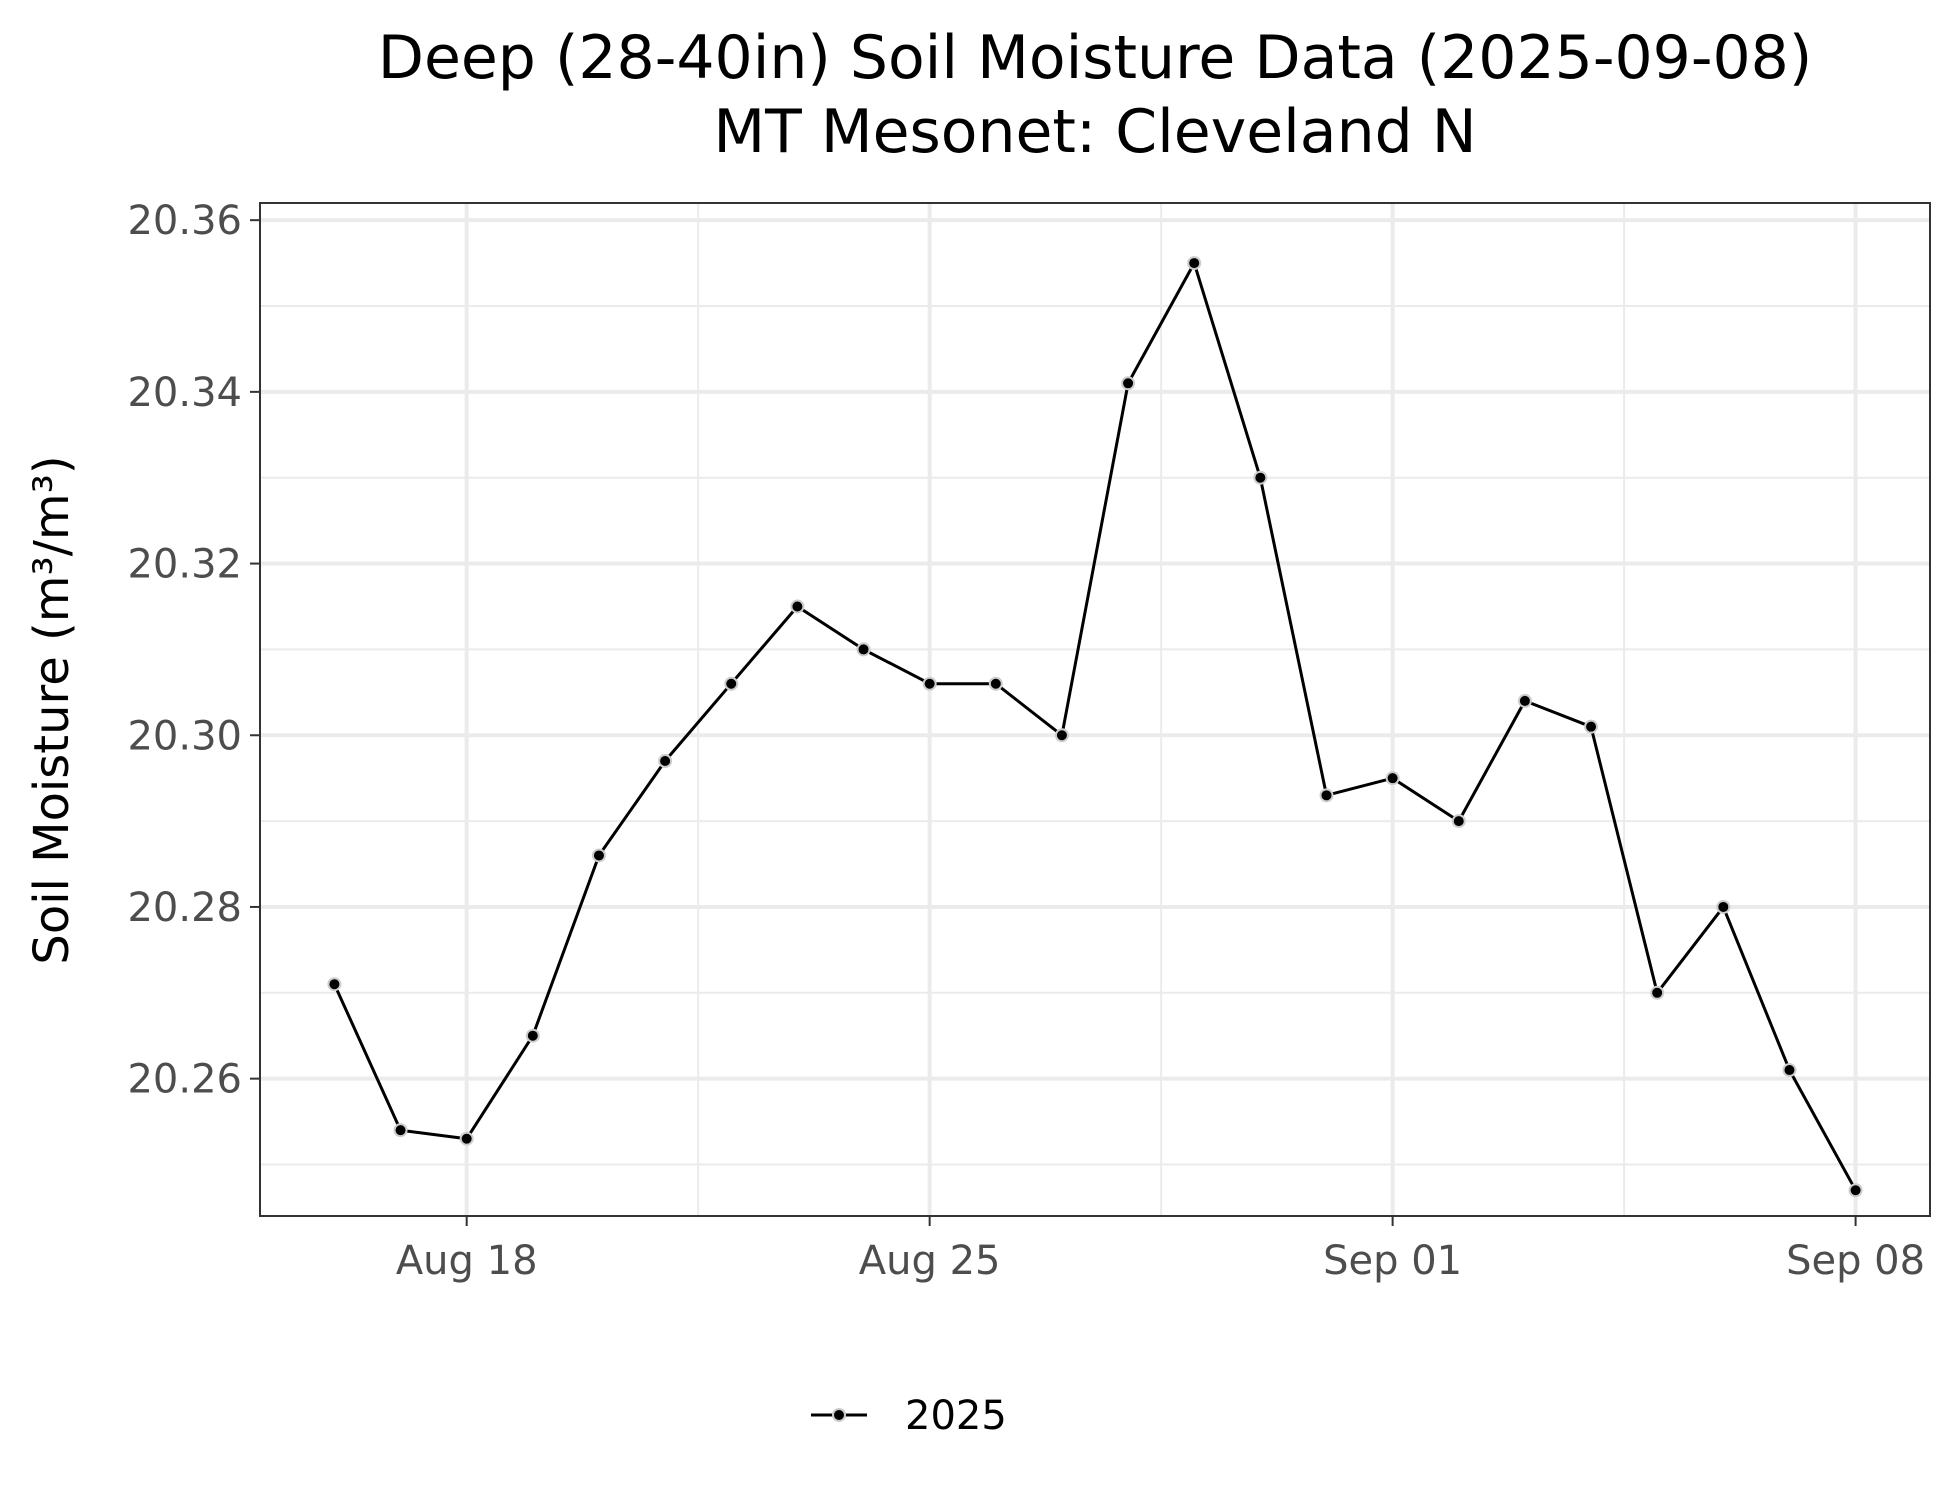 Image resolution: width=1950 pixels, height=1500 pixels. What do you see at coordinates (1392, 1261) in the screenshot?
I see `x-tick-label: Sep 01` at bounding box center [1392, 1261].